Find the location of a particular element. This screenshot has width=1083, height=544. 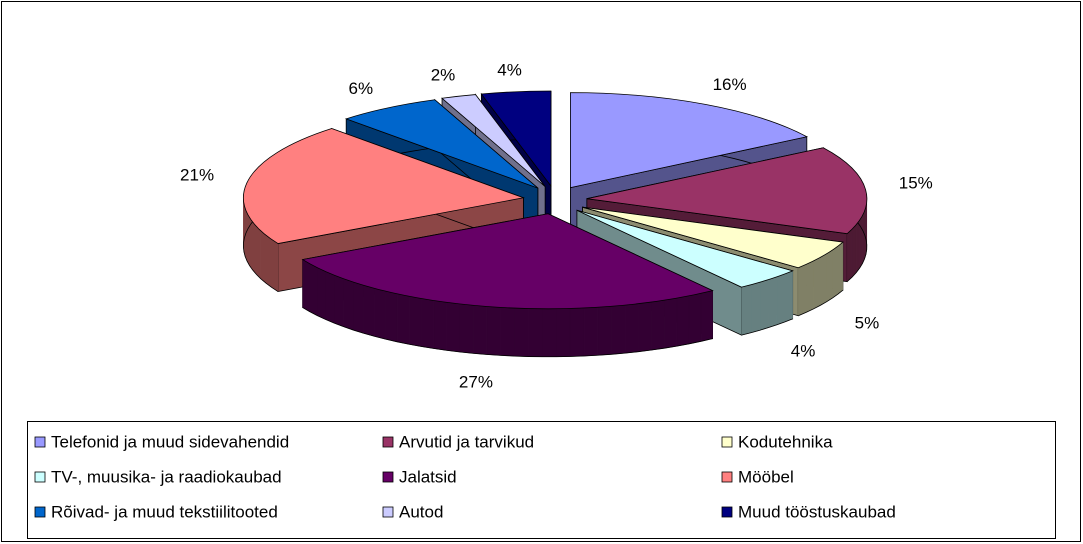

legend-label: Muud tööstuskaubad is located at coordinates (817, 511).